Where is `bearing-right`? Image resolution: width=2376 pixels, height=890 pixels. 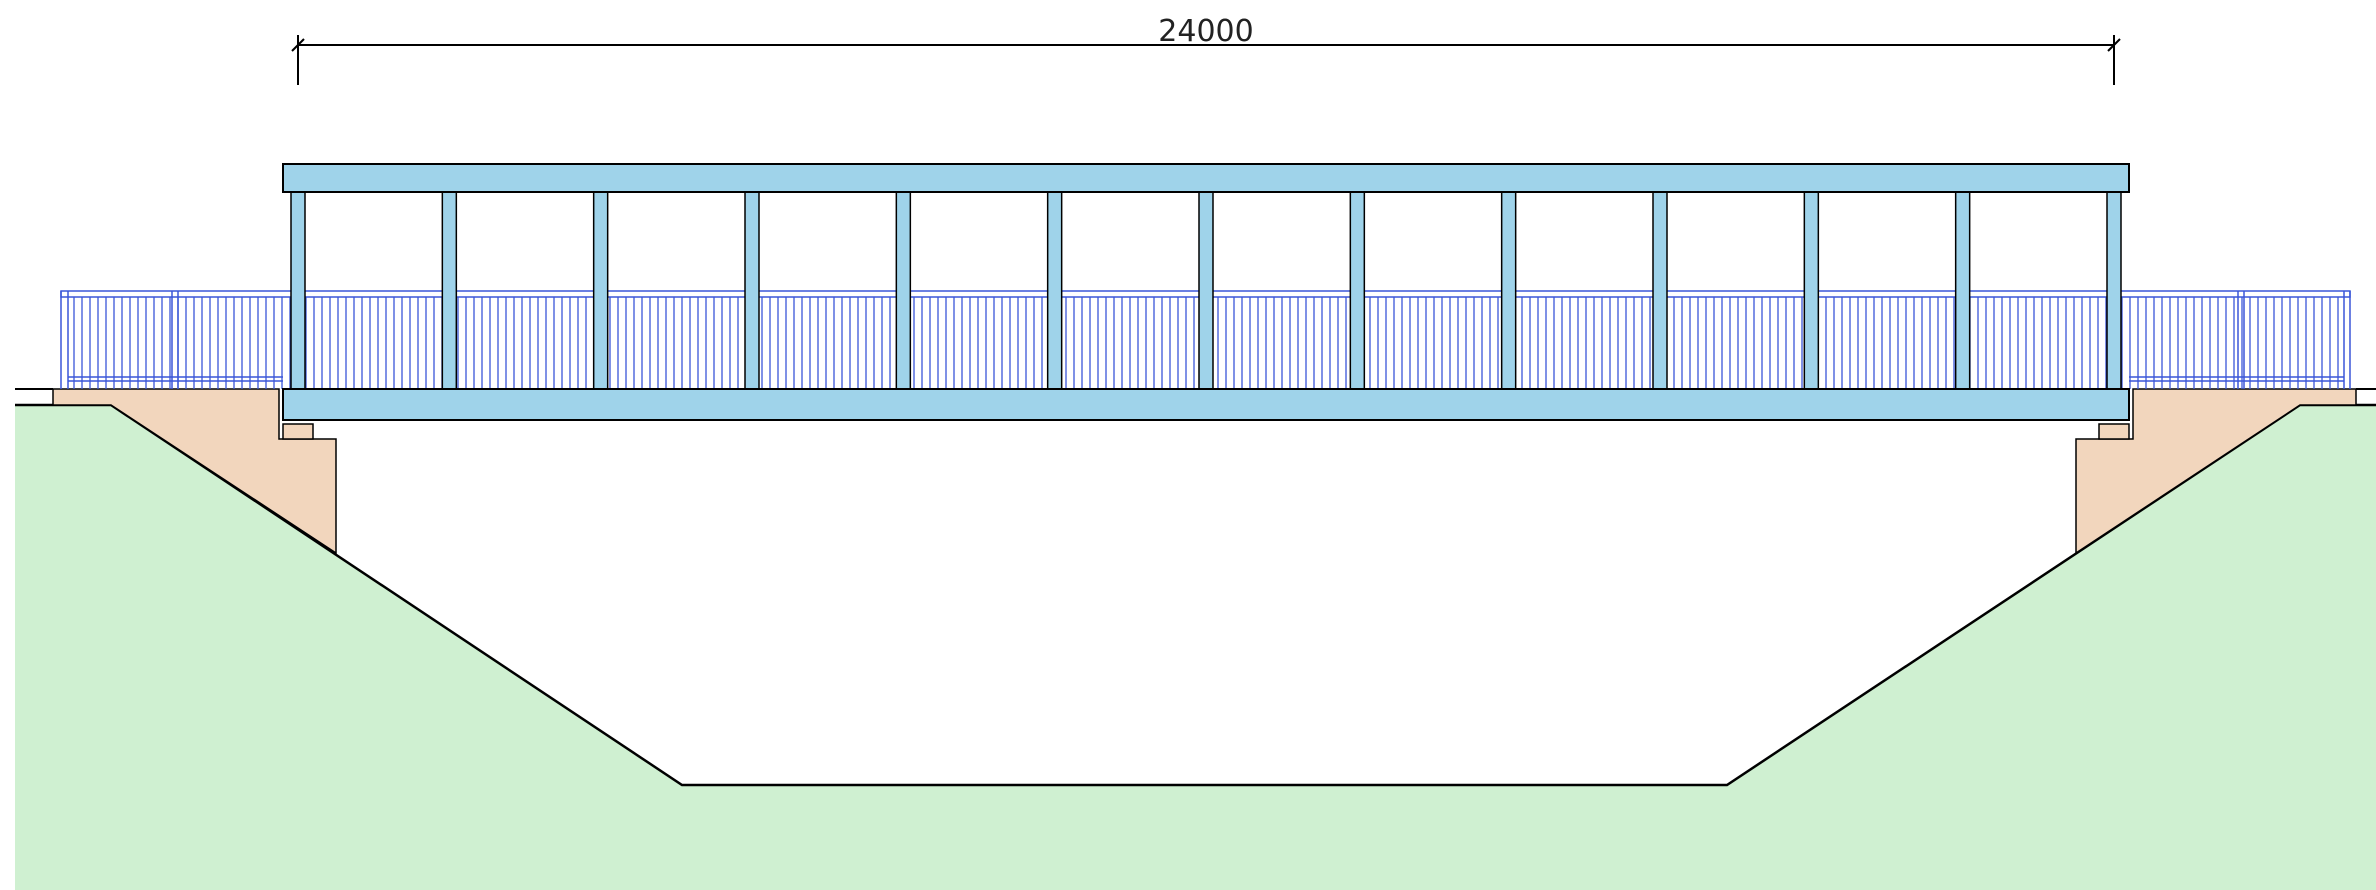 bearing-right is located at coordinates (2114, 431).